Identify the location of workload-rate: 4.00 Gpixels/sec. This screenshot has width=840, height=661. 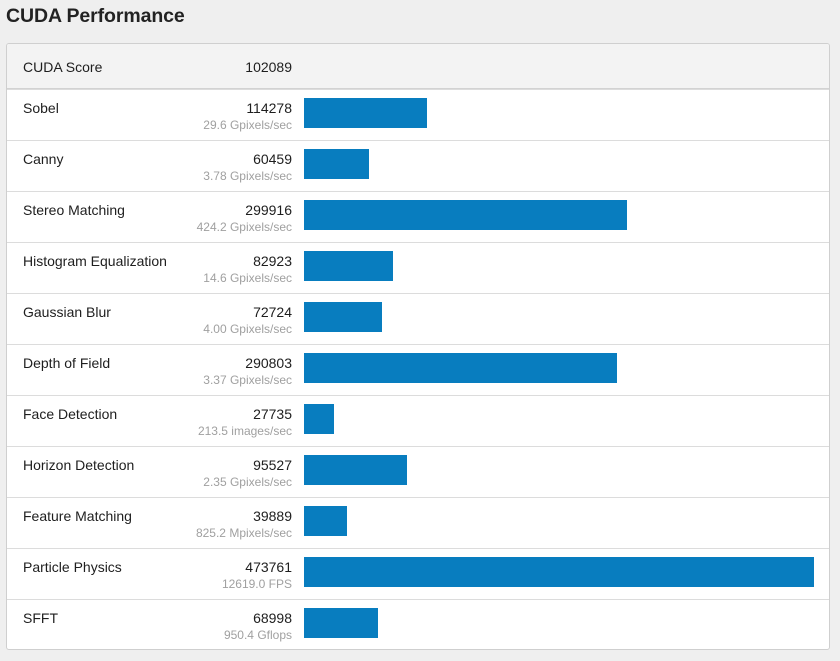
(247, 329).